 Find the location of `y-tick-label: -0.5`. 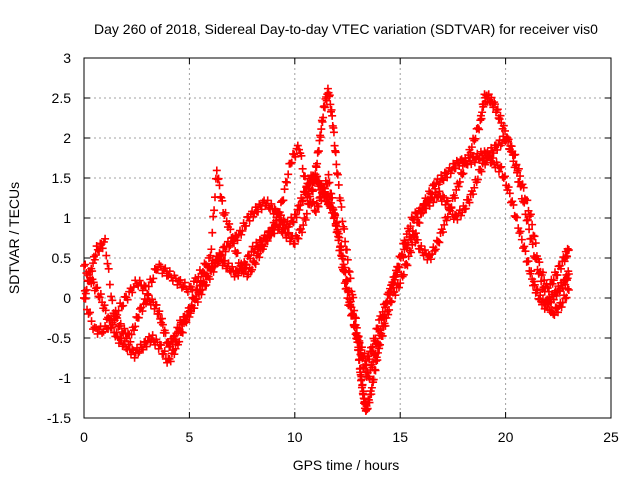

y-tick-label: -0.5 is located at coordinates (59, 338).